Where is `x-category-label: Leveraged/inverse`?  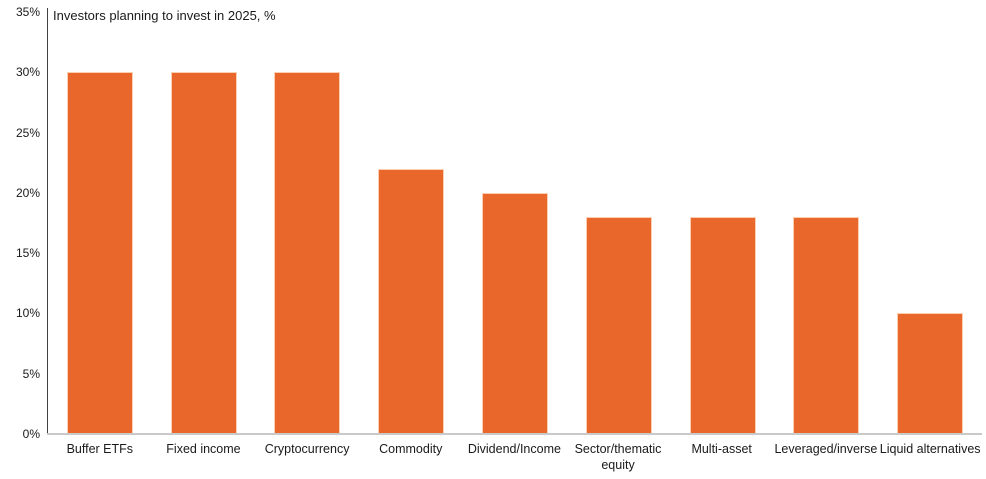 x-category-label: Leveraged/inverse is located at coordinates (826, 449).